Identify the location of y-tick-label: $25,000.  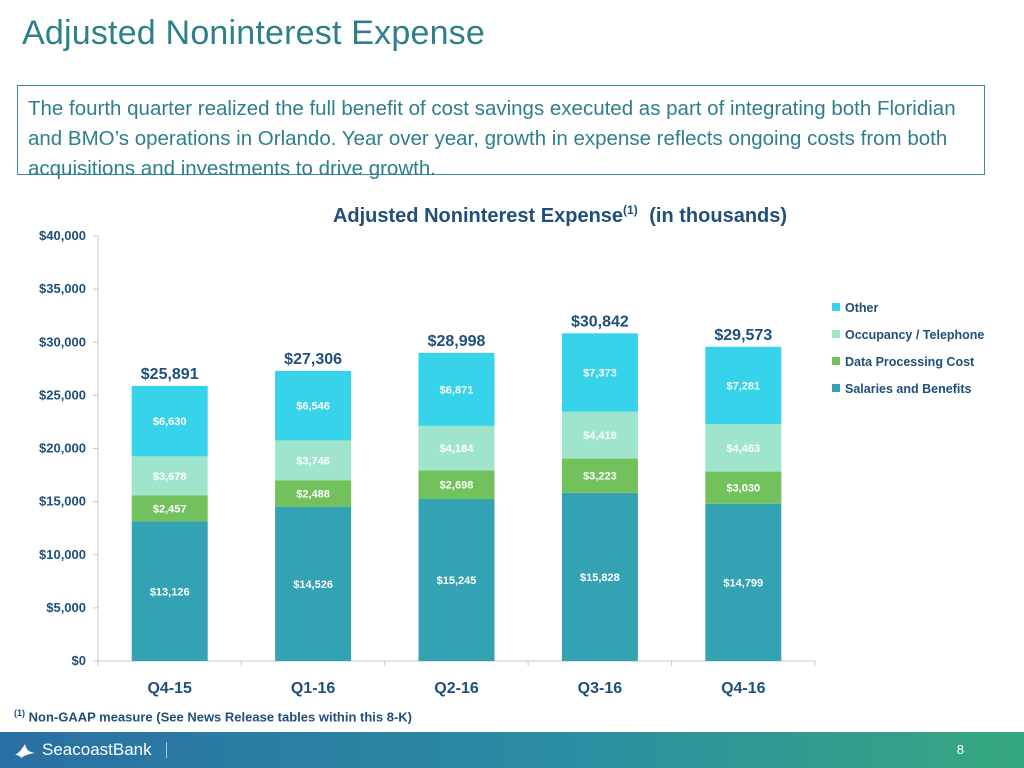
(62, 394).